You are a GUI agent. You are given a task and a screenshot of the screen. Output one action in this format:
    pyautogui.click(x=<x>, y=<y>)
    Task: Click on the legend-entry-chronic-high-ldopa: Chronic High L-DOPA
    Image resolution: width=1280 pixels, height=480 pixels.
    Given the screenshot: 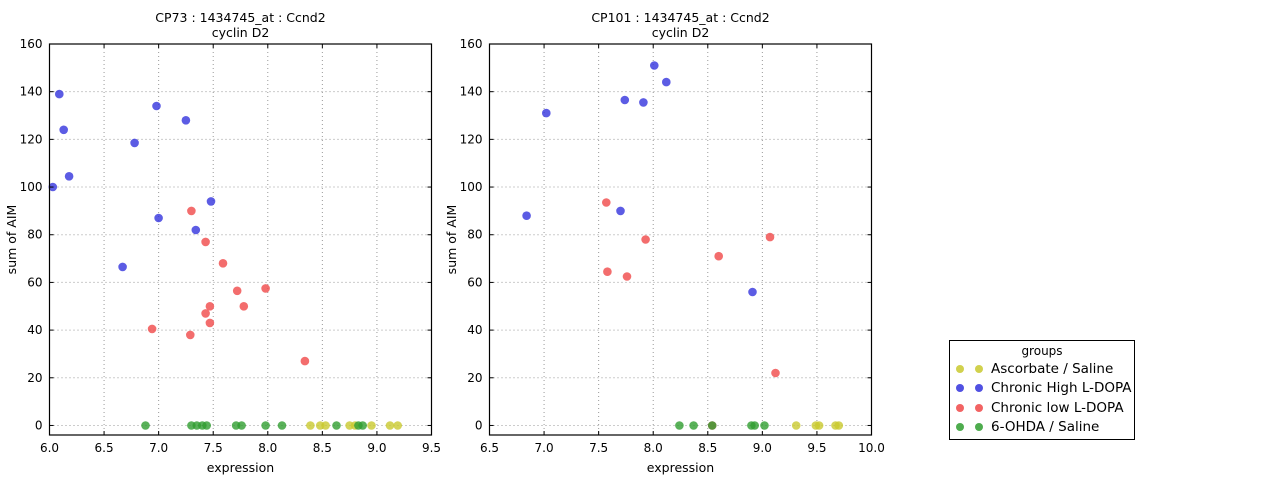 What is the action you would take?
    pyautogui.click(x=1042, y=389)
    